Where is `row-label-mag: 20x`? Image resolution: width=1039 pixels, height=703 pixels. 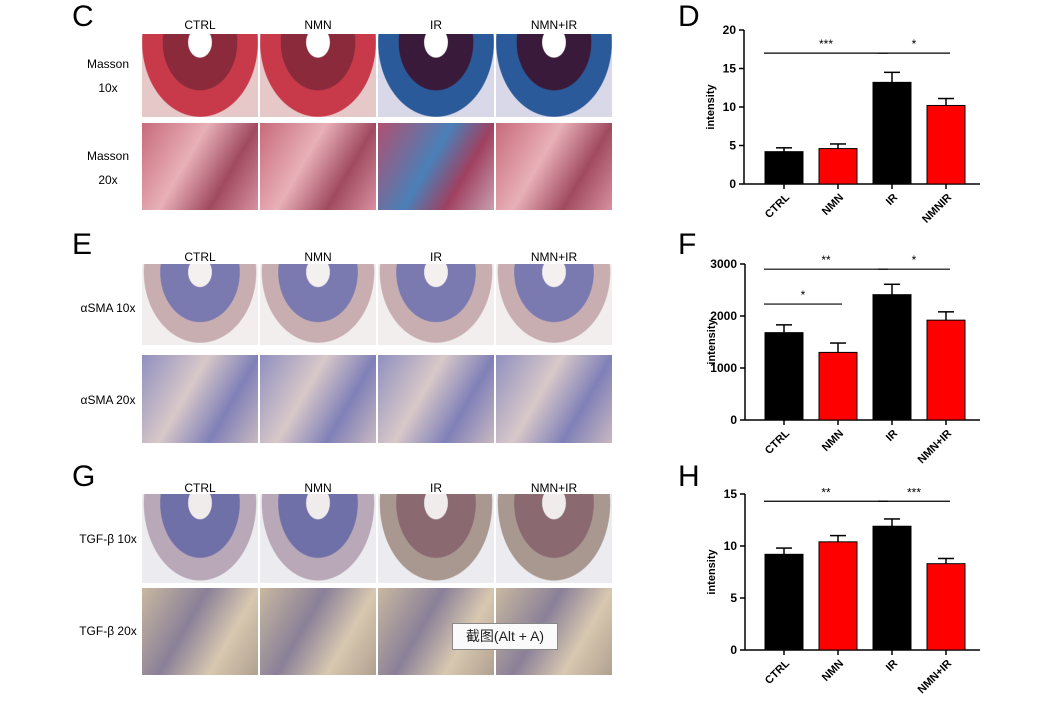
row-label-mag: 20x is located at coordinates (108, 180).